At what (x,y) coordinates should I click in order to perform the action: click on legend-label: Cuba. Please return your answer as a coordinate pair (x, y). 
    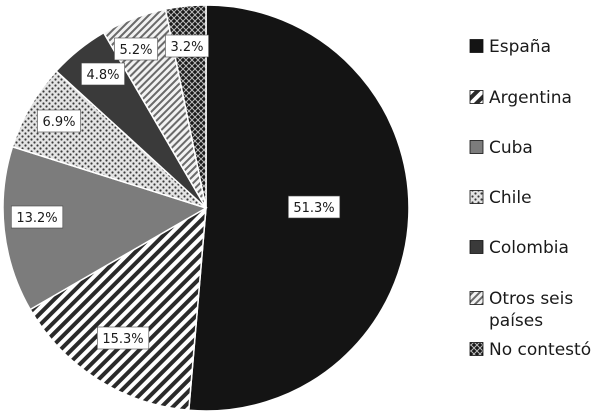
    Looking at the image, I should click on (511, 148).